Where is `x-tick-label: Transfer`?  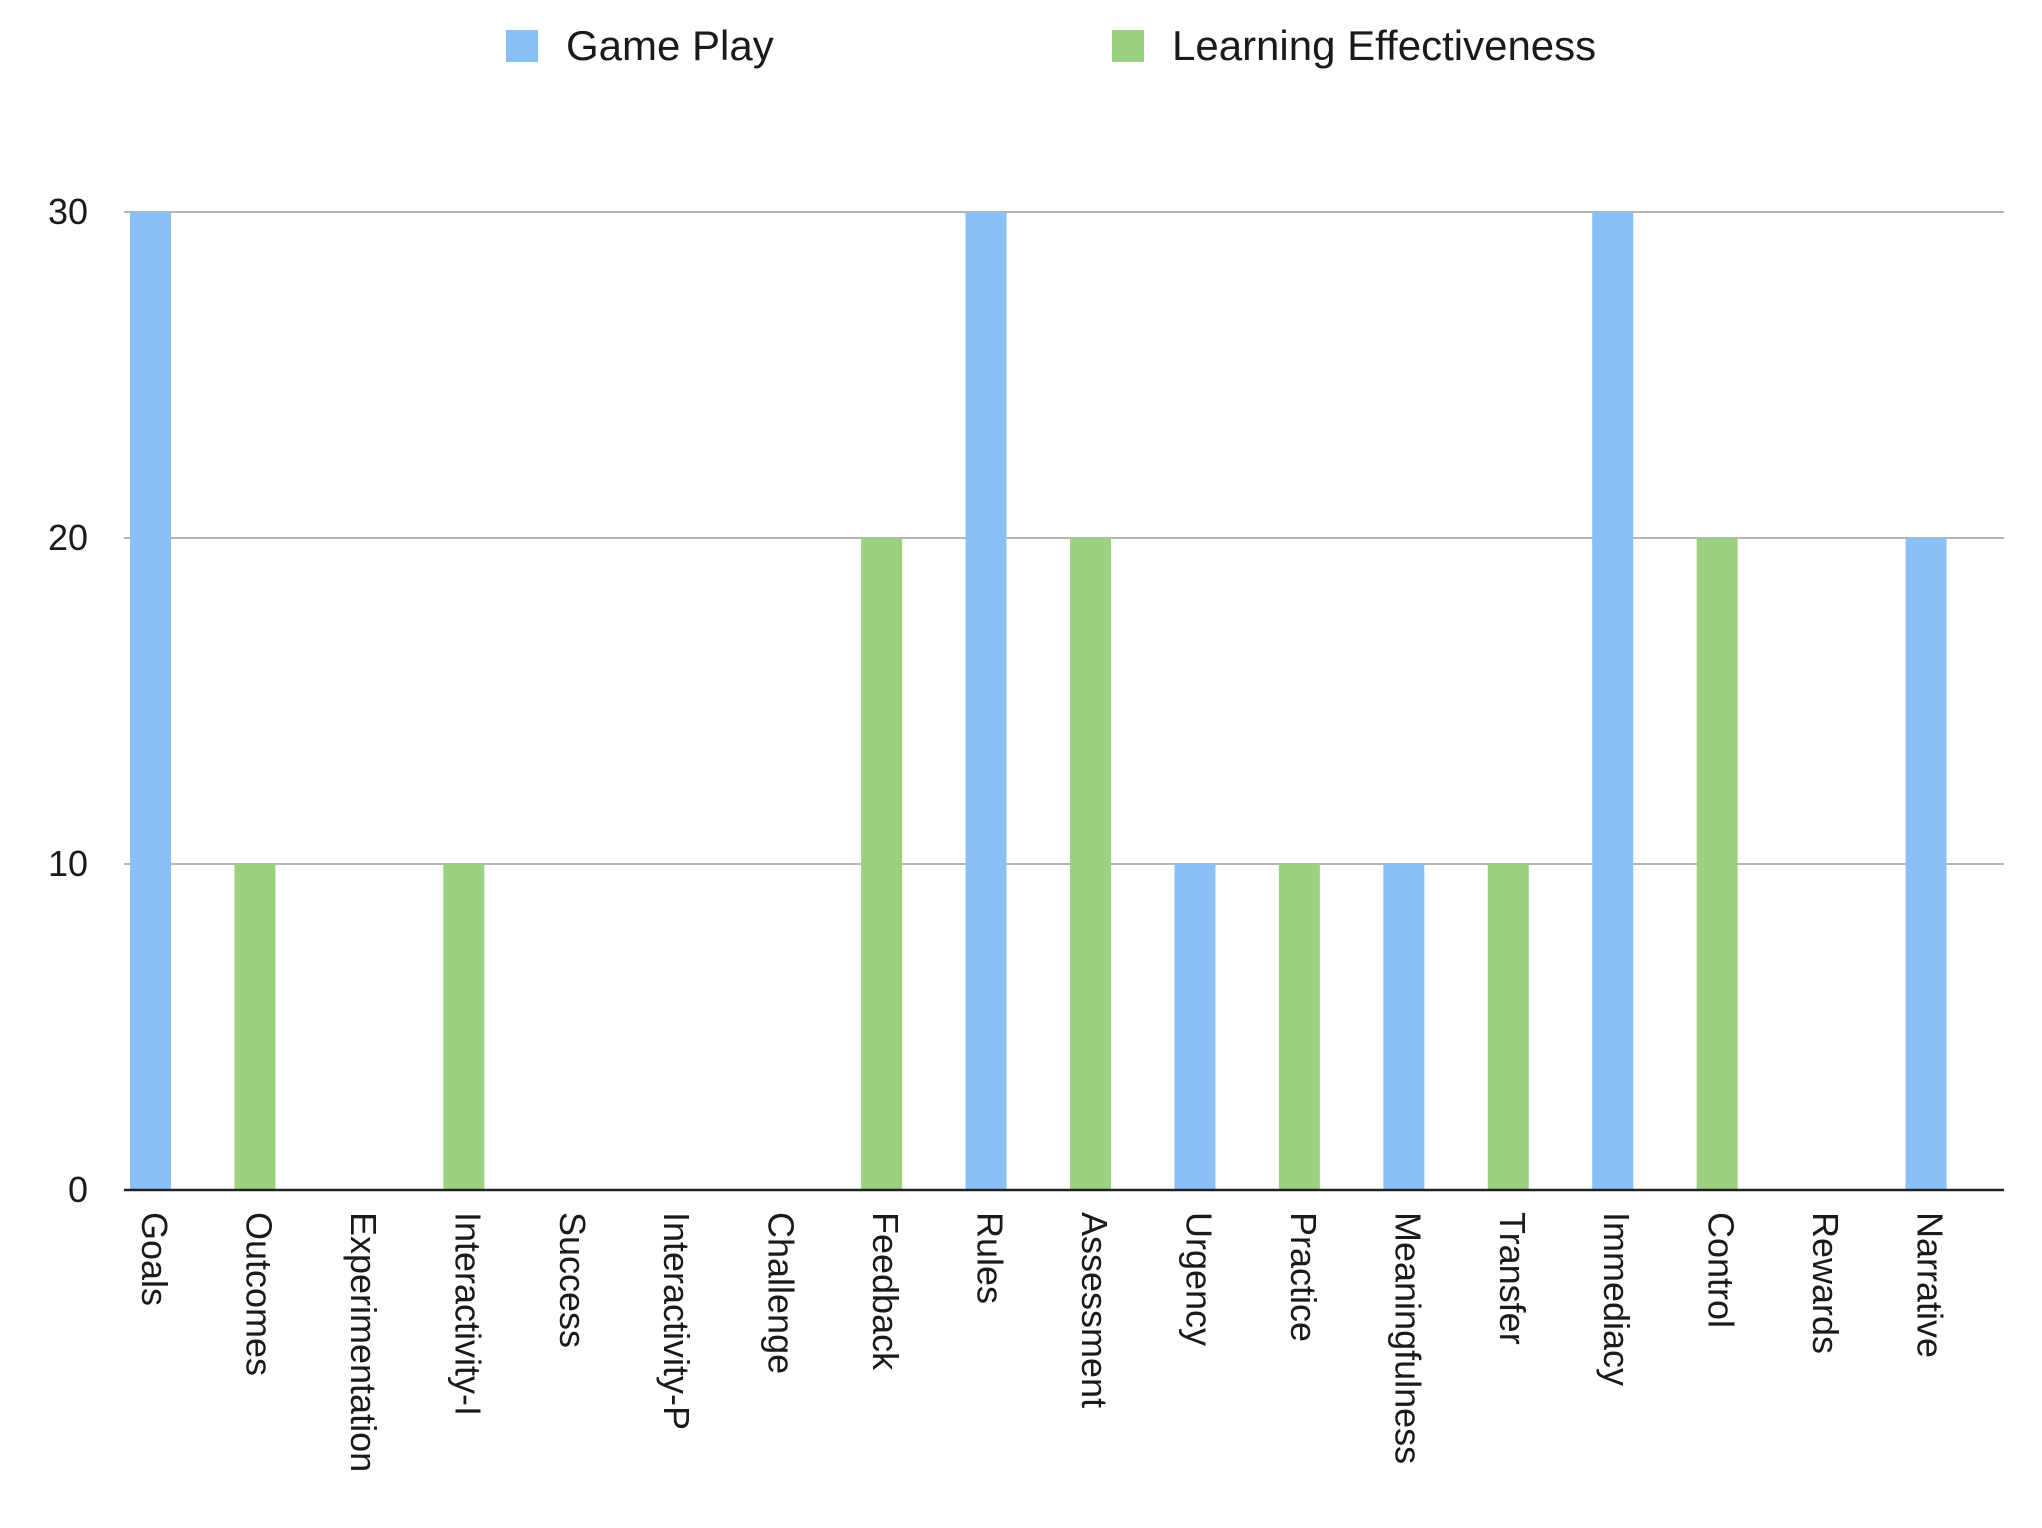
x-tick-label: Transfer is located at coordinates (1512, 1278).